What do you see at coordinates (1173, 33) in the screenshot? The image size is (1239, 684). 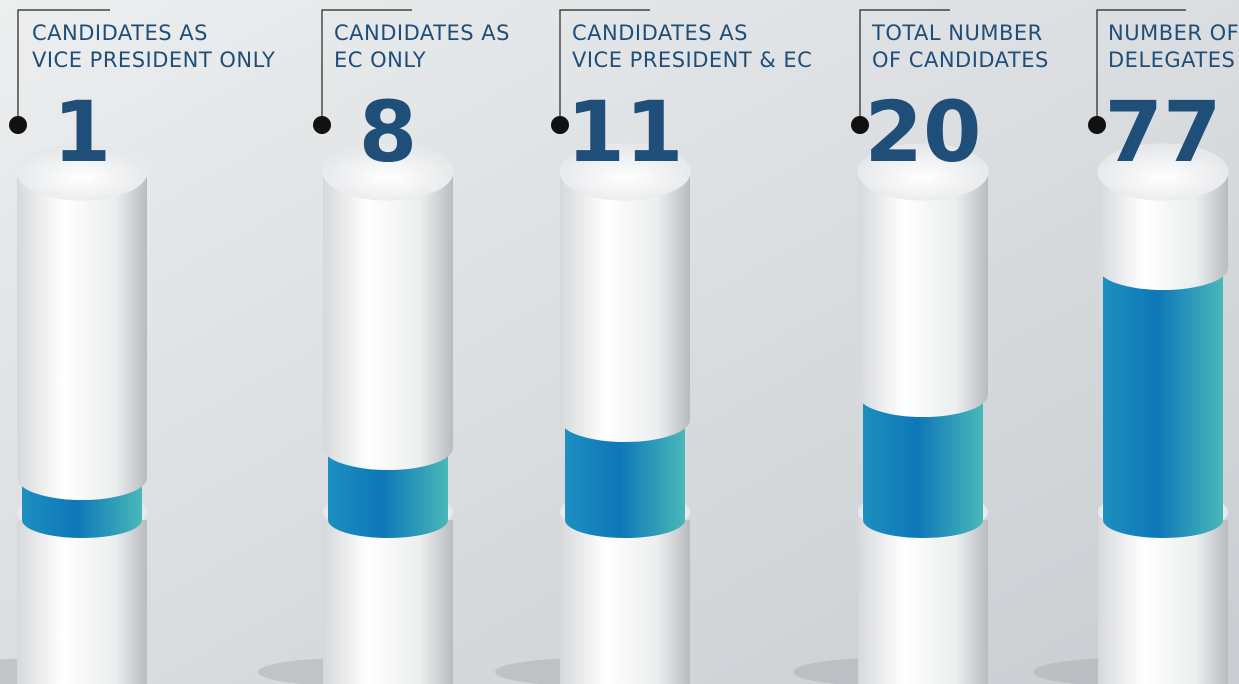 I see `label: NUMBER OF` at bounding box center [1173, 33].